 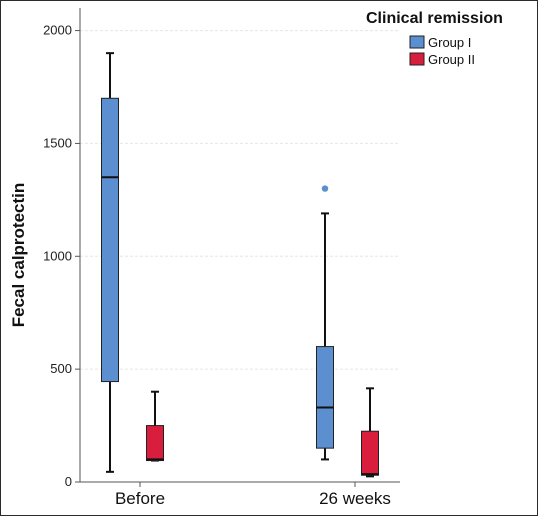 What do you see at coordinates (449, 42) in the screenshot?
I see `legend-label: Group I` at bounding box center [449, 42].